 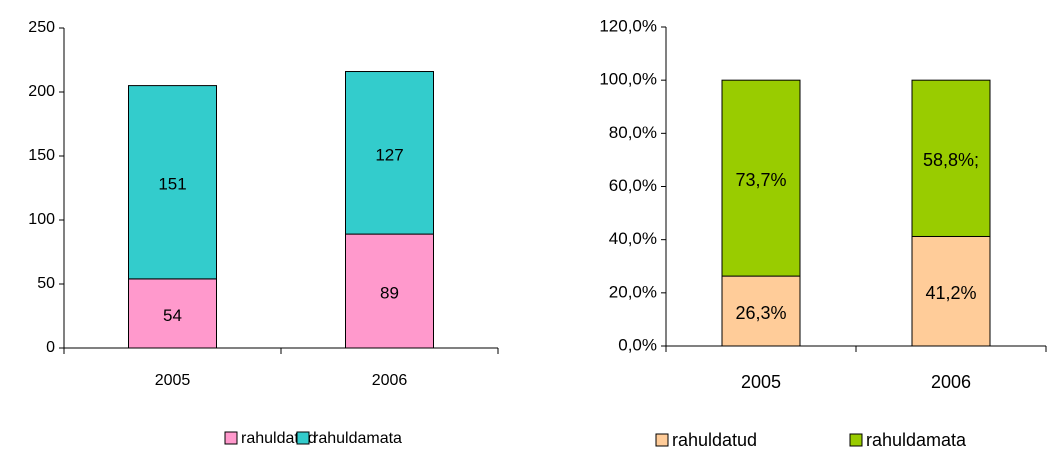 What do you see at coordinates (46, 283) in the screenshot?
I see `y-tick-label: 50` at bounding box center [46, 283].